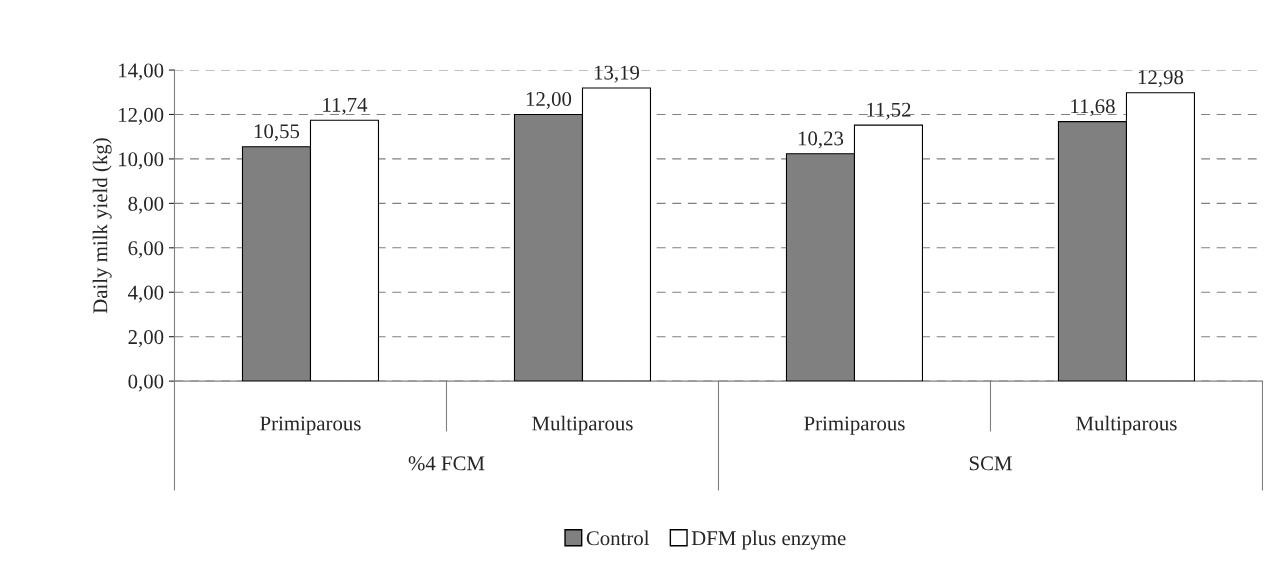 The image size is (1283, 574). I want to click on y-tick-label: 6,00, so click(146, 250).